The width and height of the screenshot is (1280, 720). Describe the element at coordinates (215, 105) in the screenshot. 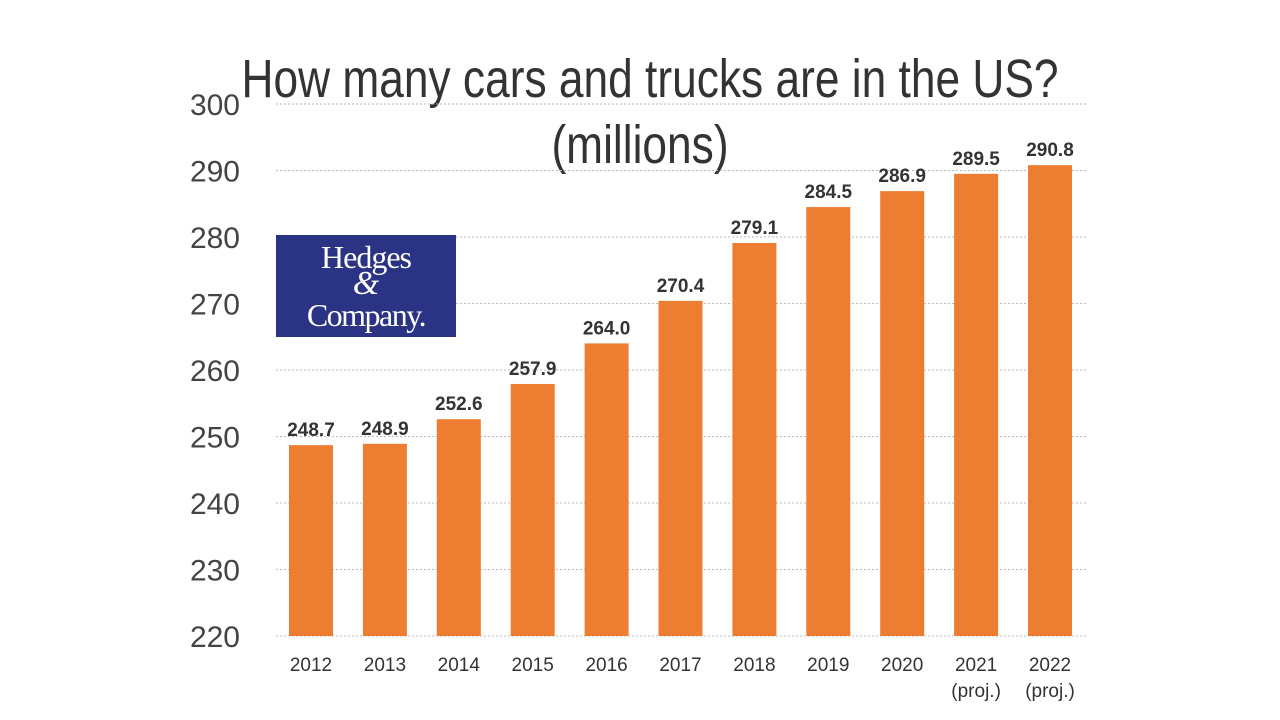

I see `y-tick-label: 300` at that location.